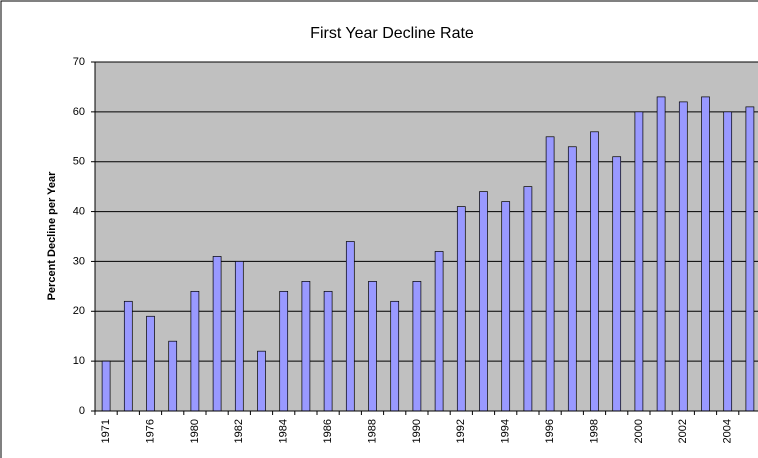 The height and width of the screenshot is (458, 758). What do you see at coordinates (82, 411) in the screenshot?
I see `y-tick-label: 0` at bounding box center [82, 411].